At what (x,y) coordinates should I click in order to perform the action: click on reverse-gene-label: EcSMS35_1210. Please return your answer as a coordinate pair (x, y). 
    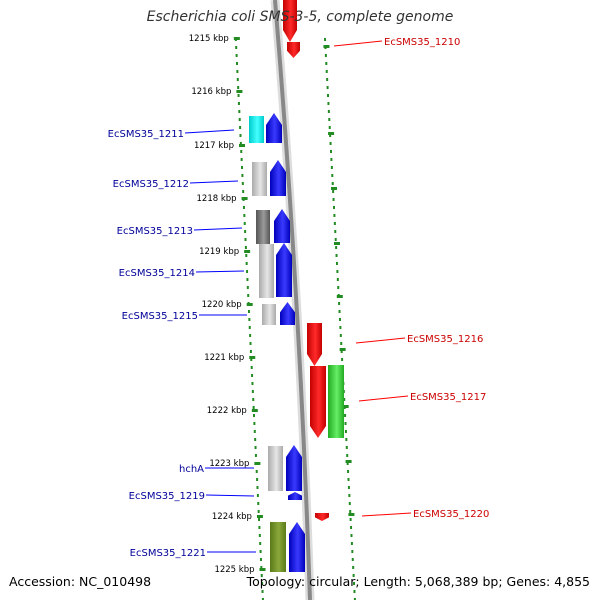
    Looking at the image, I should click on (422, 42).